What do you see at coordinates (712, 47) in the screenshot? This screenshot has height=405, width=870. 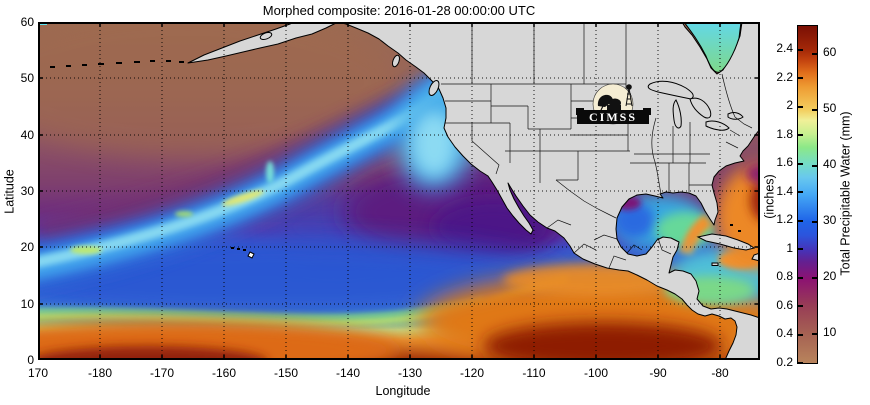 I see `hudson-bay` at bounding box center [712, 47].